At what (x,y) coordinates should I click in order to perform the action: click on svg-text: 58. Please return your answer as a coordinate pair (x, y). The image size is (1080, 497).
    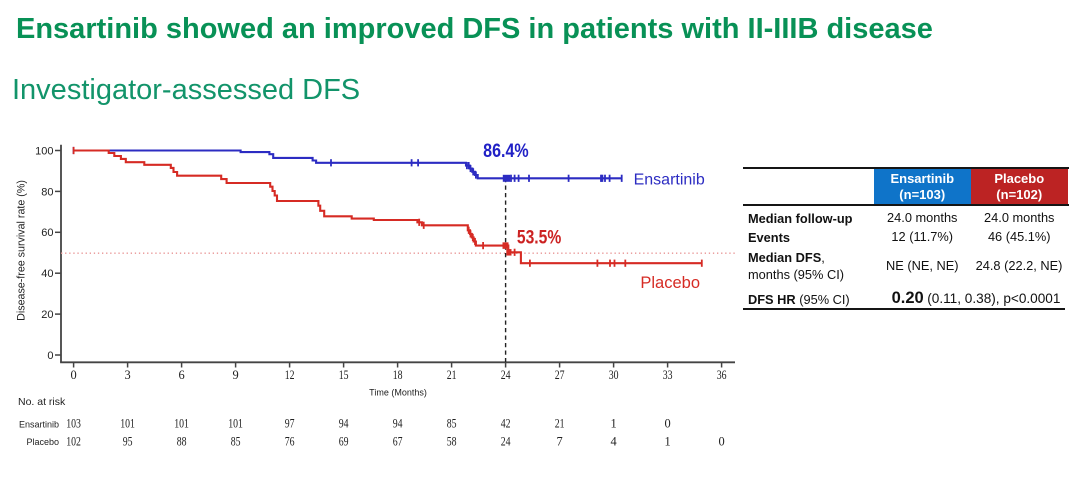
    Looking at the image, I should click on (452, 441).